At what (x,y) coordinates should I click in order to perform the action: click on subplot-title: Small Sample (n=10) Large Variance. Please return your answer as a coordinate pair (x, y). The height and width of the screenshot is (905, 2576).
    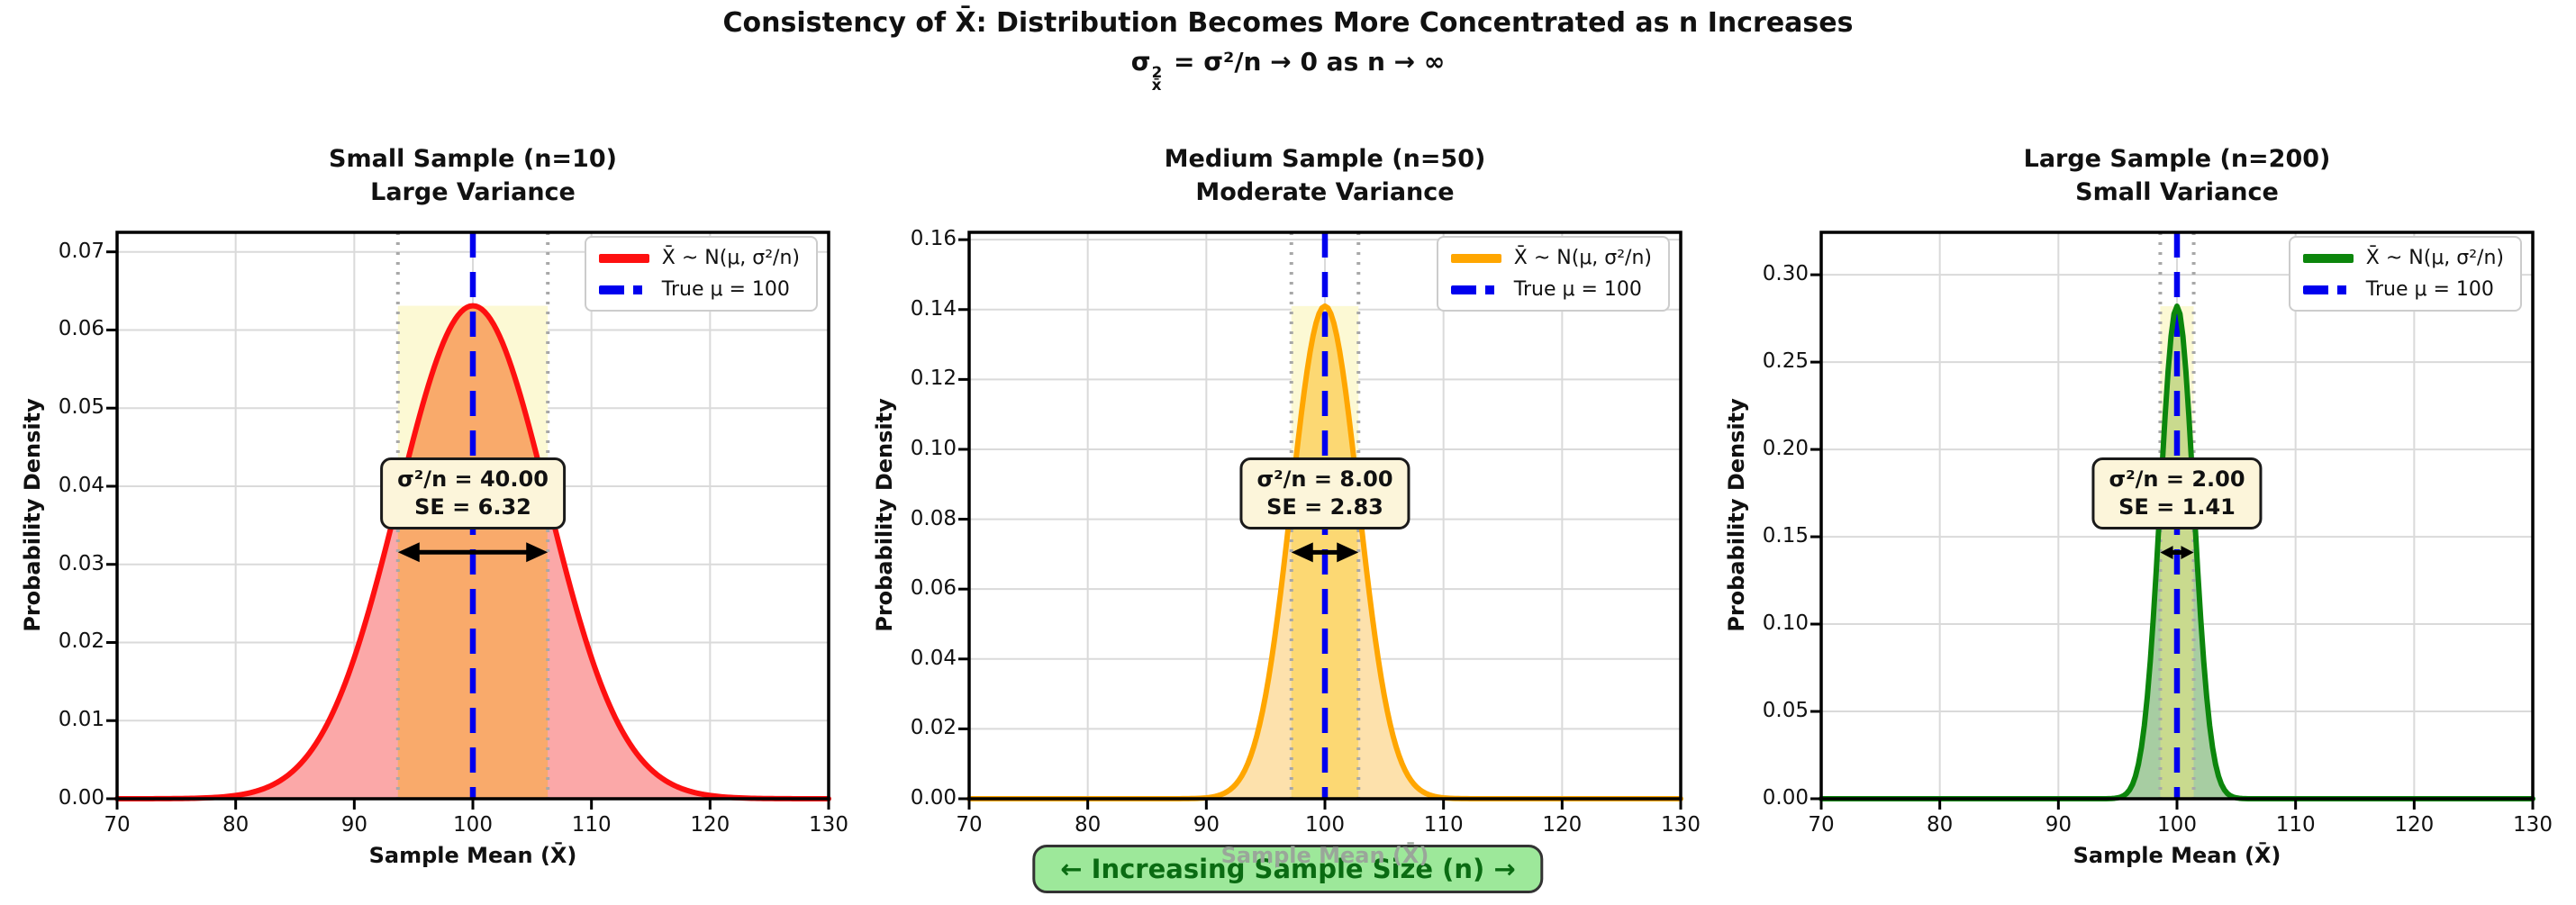
    Looking at the image, I should click on (473, 175).